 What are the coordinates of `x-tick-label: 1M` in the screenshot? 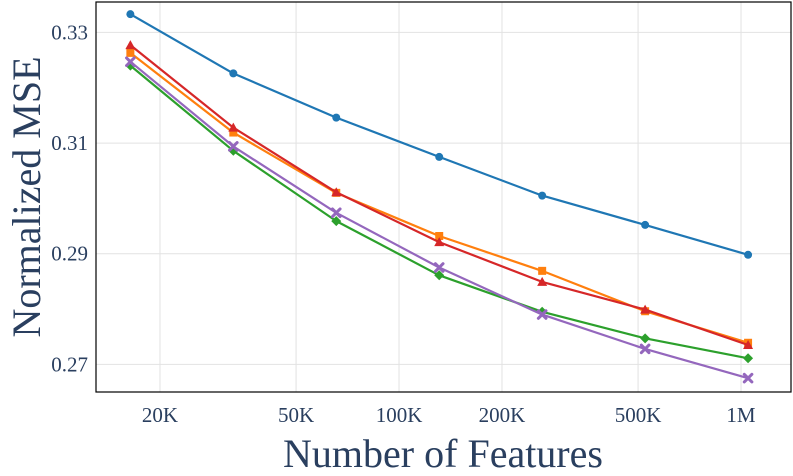 It's located at (741, 415).